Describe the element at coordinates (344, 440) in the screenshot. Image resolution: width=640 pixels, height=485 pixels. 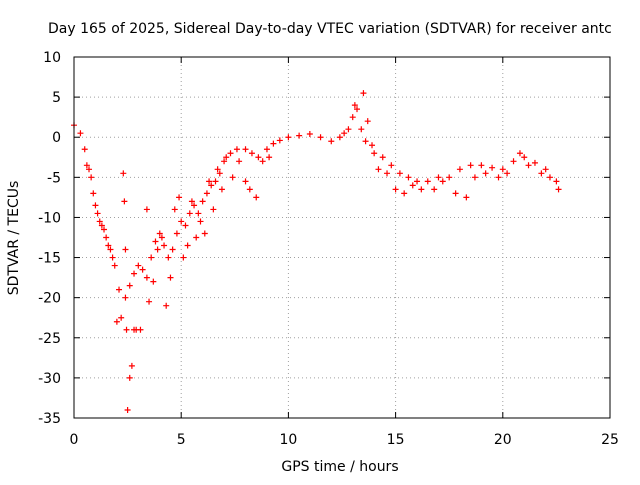
I see `x-tick-labels: 0 5 10 15 20 25` at that location.